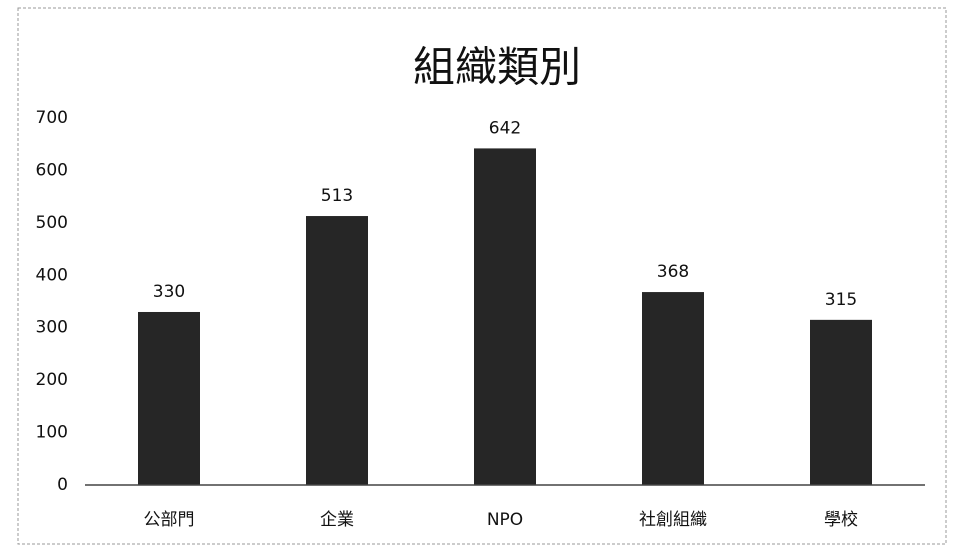  Describe the element at coordinates (673, 272) in the screenshot. I see `data-label: 368` at that location.